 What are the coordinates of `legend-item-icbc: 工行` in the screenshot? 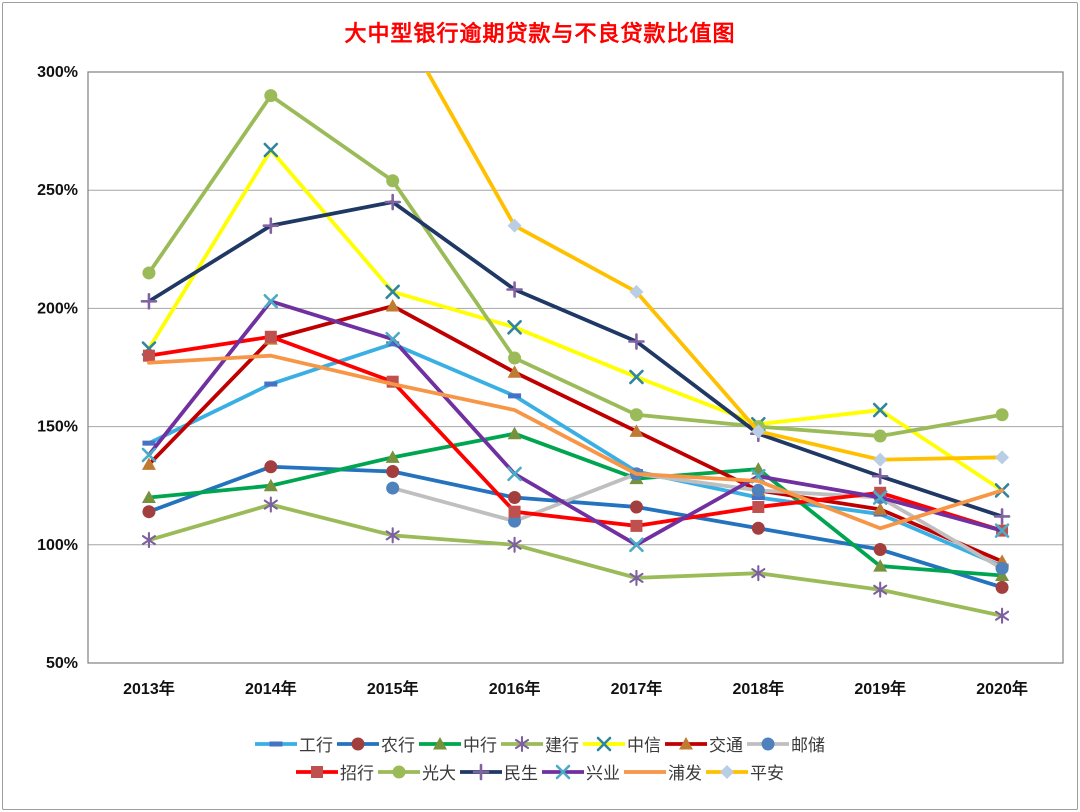 It's located at (294, 743).